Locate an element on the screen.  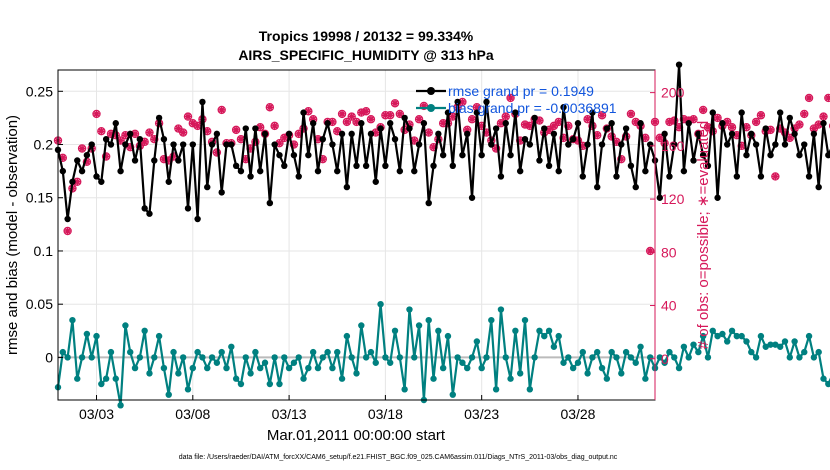
y-tick-label-left: 0 is located at coordinates (49, 357).